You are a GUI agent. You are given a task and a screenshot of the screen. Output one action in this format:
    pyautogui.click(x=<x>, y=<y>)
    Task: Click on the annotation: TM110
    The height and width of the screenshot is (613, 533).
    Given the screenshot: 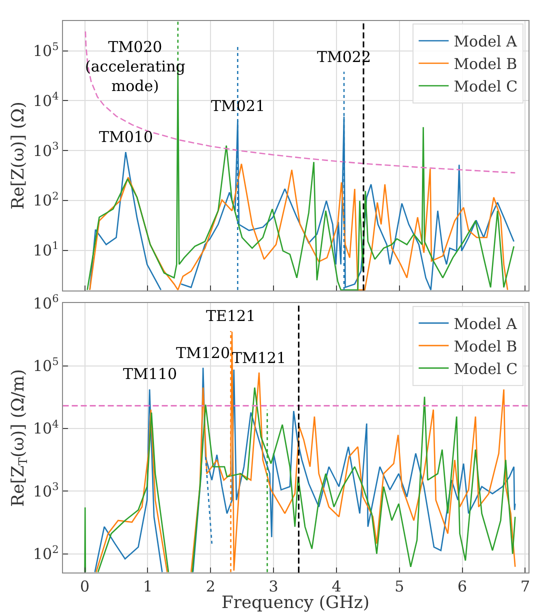 What is the action you would take?
    pyautogui.click(x=150, y=374)
    